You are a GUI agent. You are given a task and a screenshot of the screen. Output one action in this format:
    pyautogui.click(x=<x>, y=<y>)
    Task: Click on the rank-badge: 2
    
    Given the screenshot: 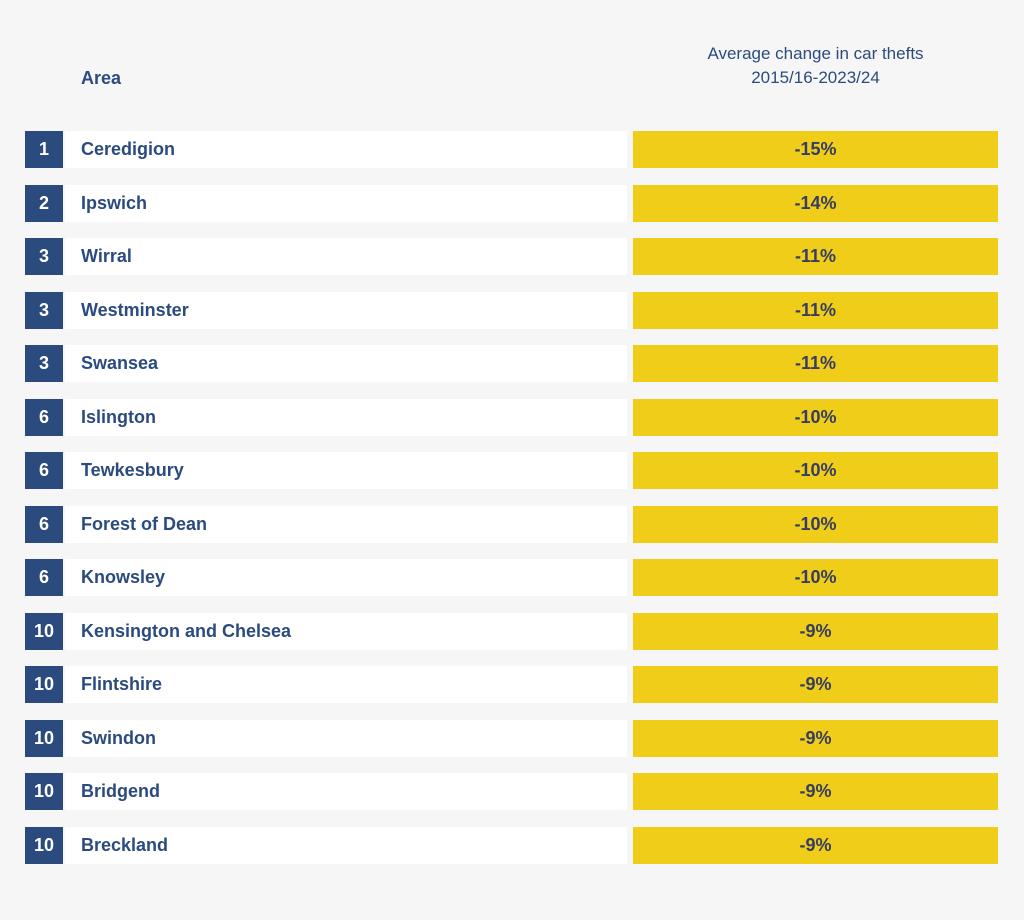 What is the action you would take?
    pyautogui.click(x=44, y=203)
    